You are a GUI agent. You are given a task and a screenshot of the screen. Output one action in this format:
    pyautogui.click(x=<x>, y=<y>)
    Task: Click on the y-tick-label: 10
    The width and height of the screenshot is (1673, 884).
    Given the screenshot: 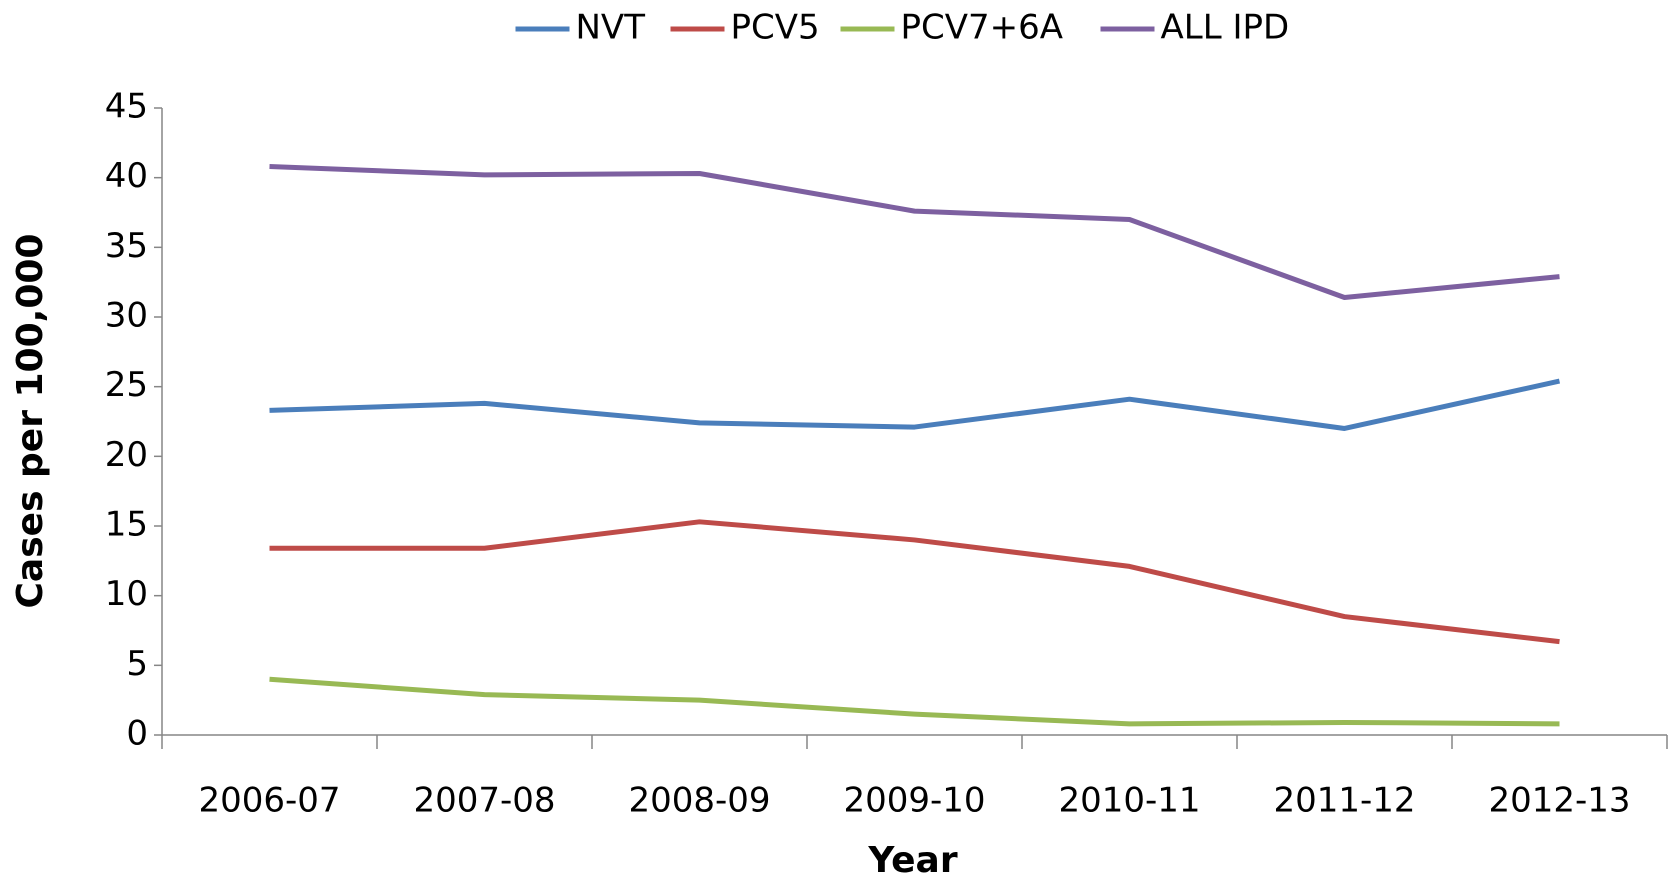 What is the action you would take?
    pyautogui.click(x=126, y=594)
    